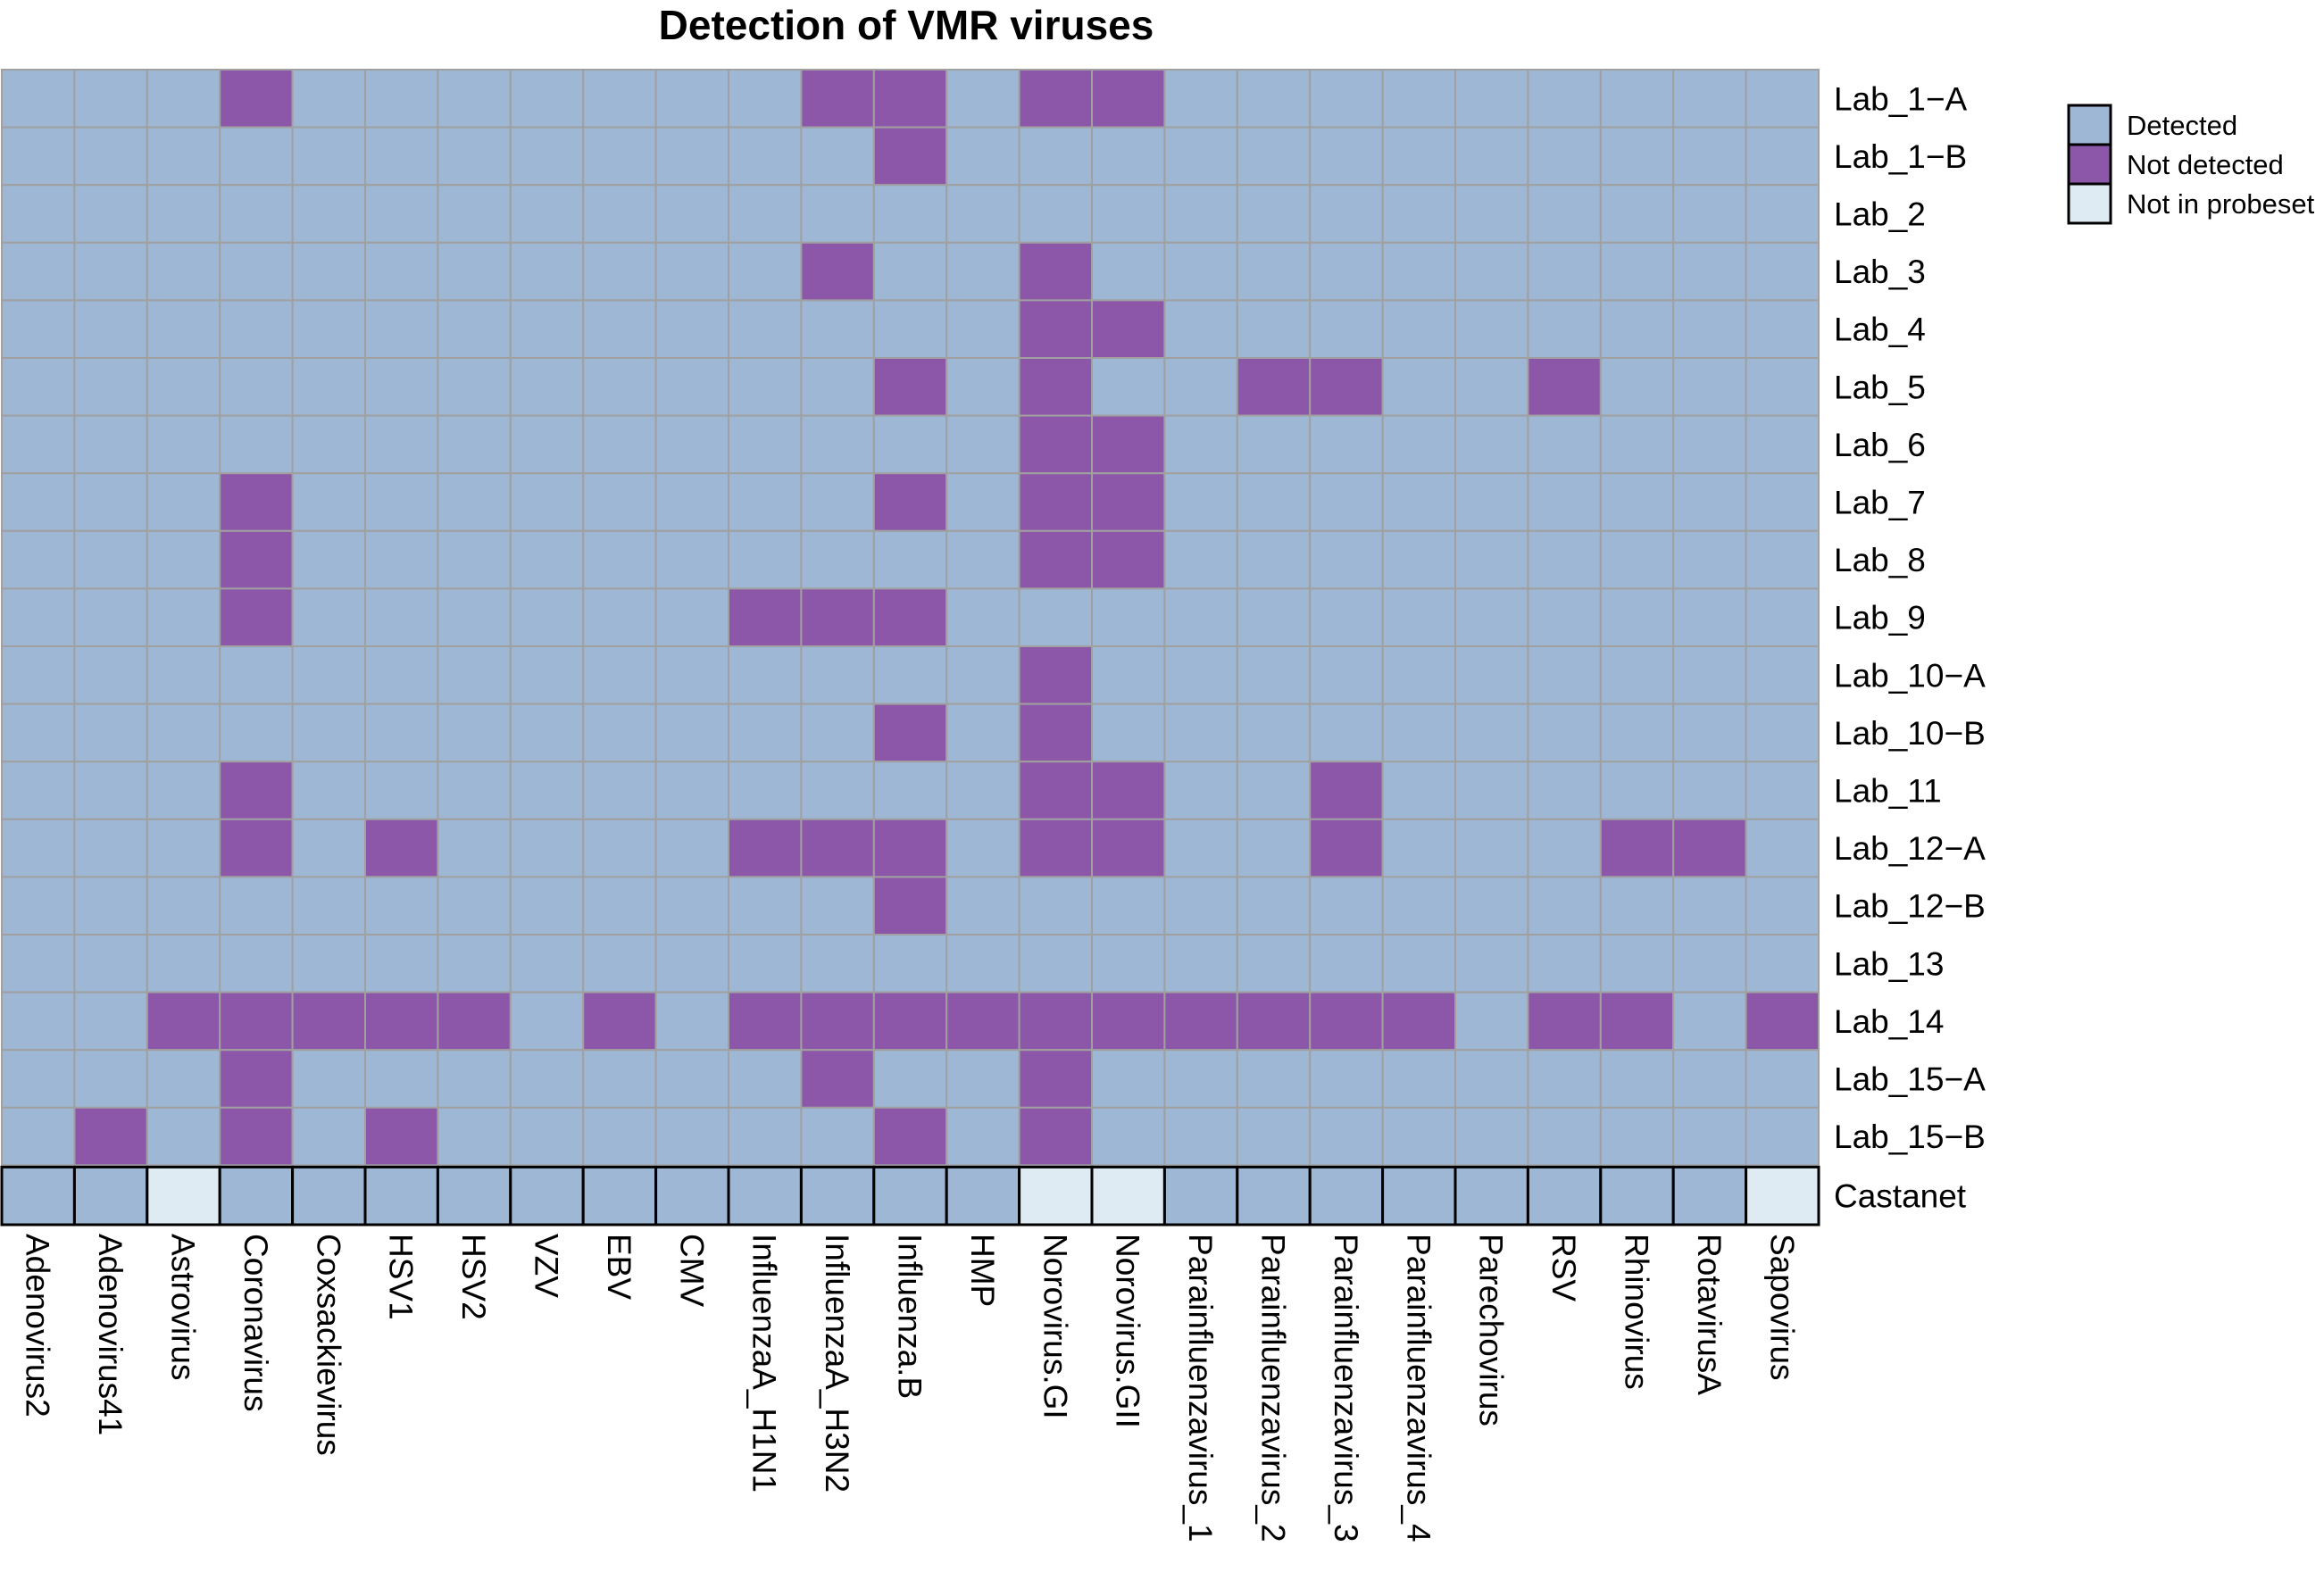 This screenshot has height=1580, width=2324. What do you see at coordinates (38, 733) in the screenshot?
I see `cell-lab-10-b-adenovirus2` at bounding box center [38, 733].